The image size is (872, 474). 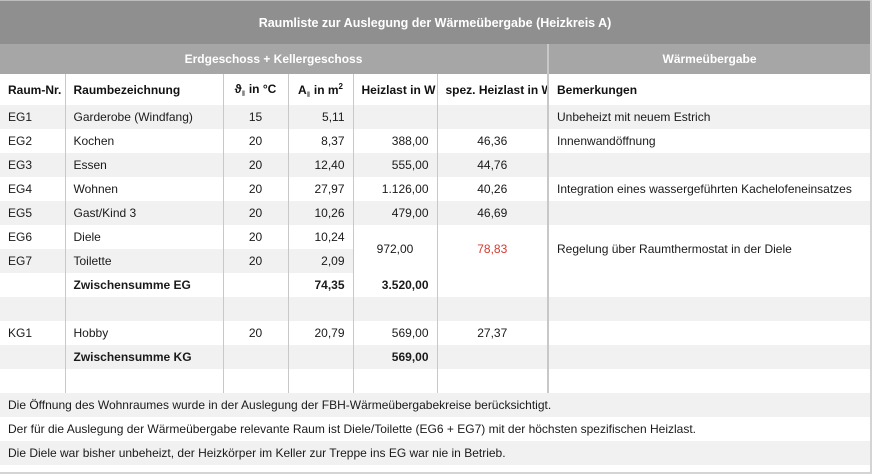 I want to click on table-row-empty, so click(x=435, y=309).